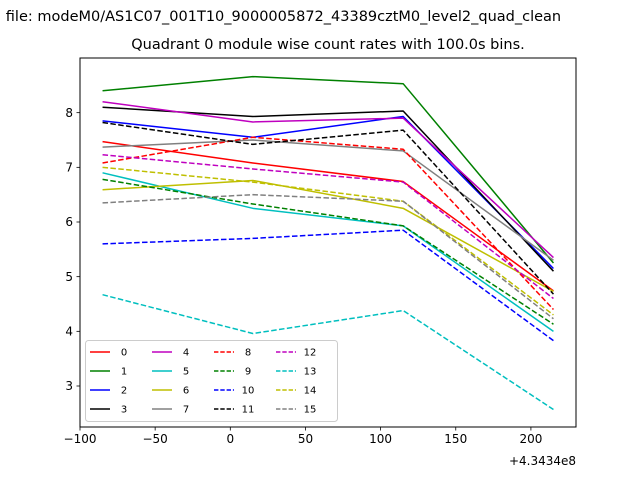 The width and height of the screenshot is (640, 480). I want to click on y-tick-label: 7, so click(69, 168).